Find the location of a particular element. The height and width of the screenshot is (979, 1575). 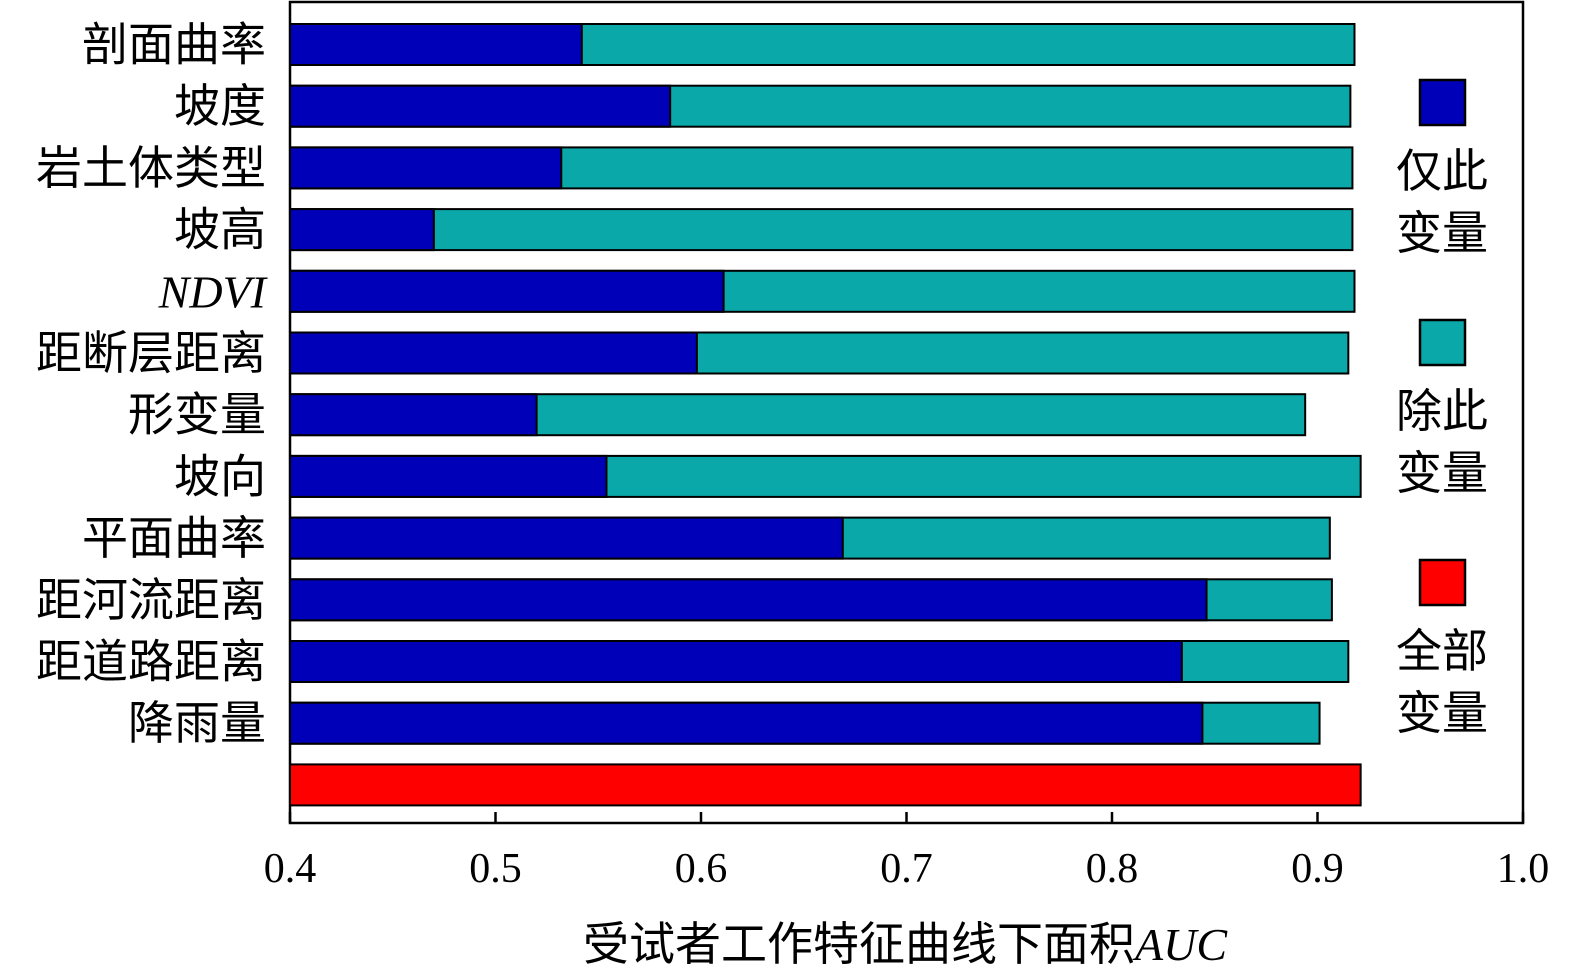

bar-坡高-series-1 is located at coordinates (821, 230).